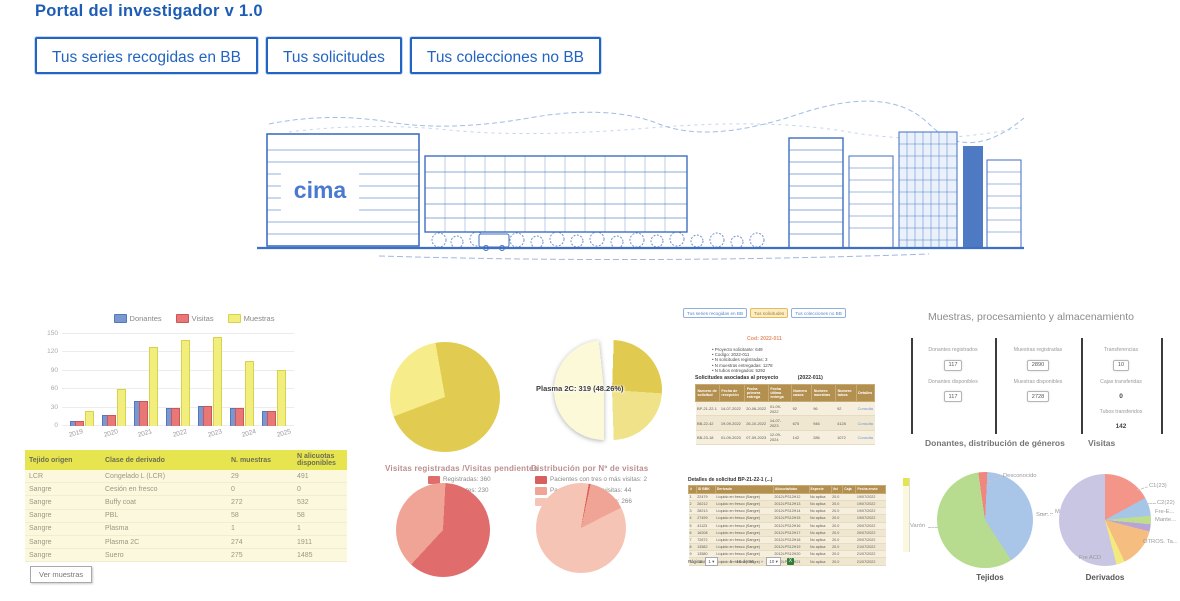 The height and width of the screenshot is (601, 1180). Describe the element at coordinates (769, 313) in the screenshot. I see `mini-tab: Tus solicitudes` at that location.